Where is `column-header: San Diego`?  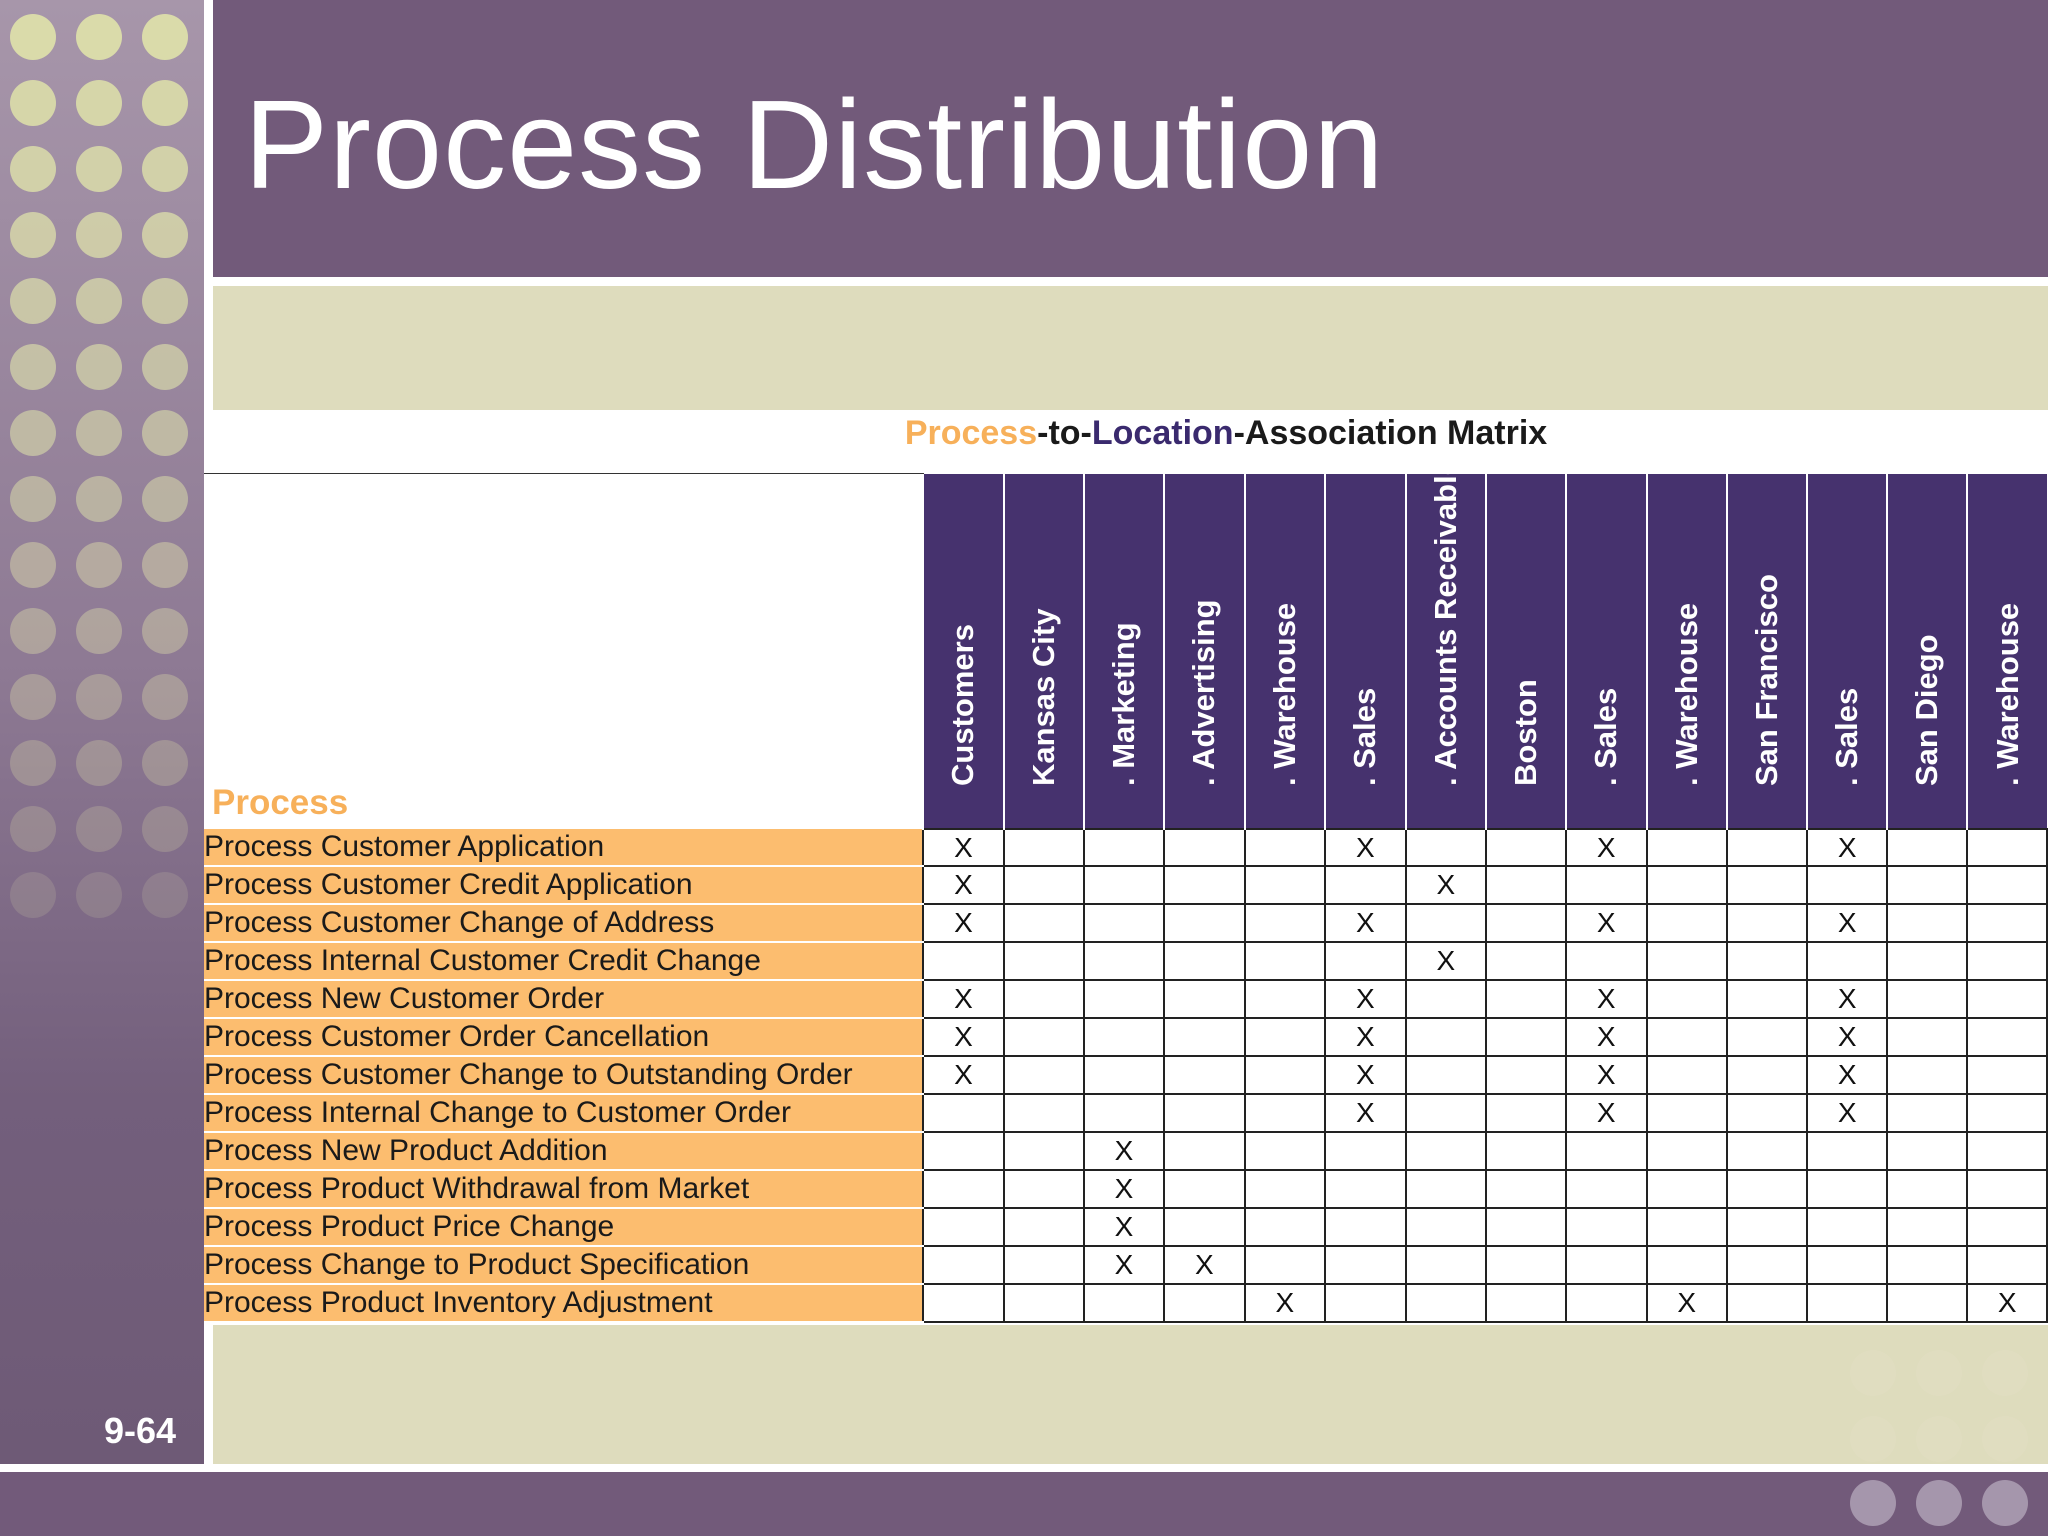 column-header: San Diego is located at coordinates (1927, 651).